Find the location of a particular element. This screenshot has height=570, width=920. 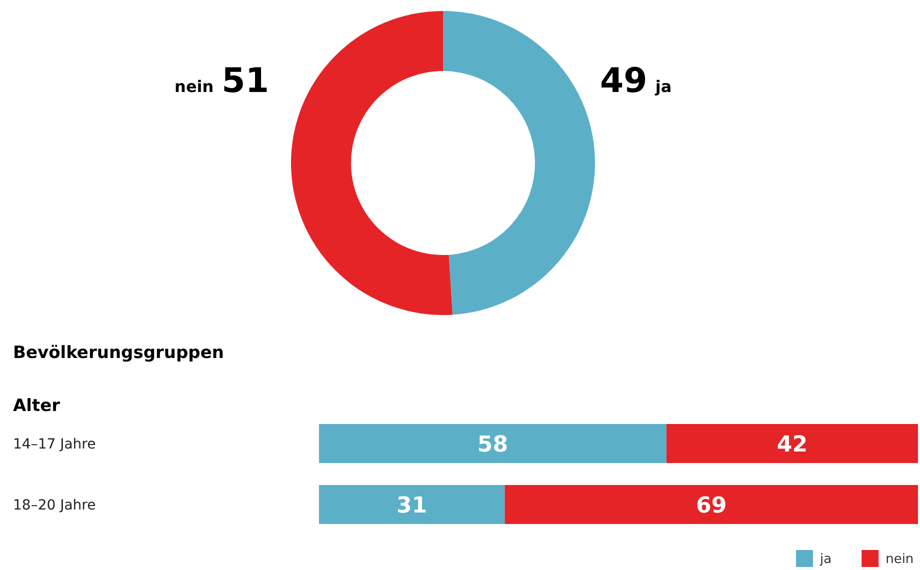

data-label: 49 is located at coordinates (624, 81).